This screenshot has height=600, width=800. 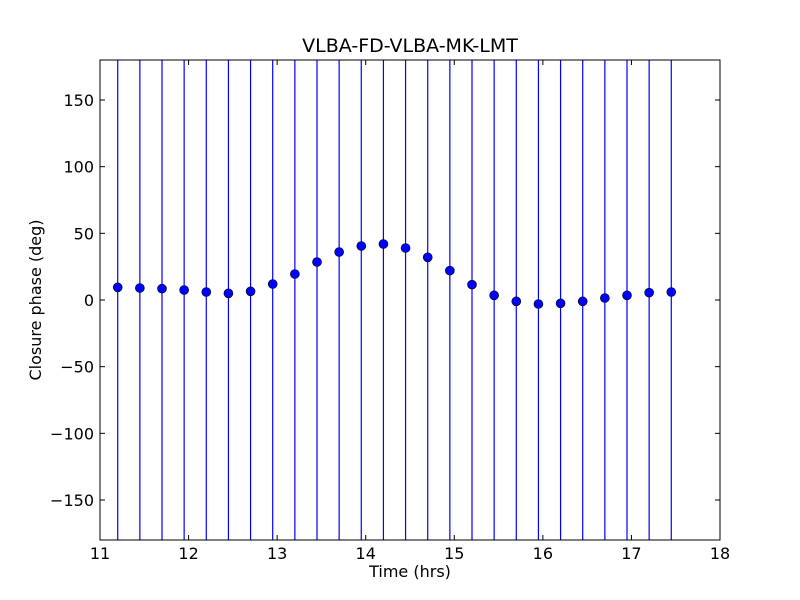 What do you see at coordinates (100, 553) in the screenshot?
I see `x-tick-label: 11` at bounding box center [100, 553].